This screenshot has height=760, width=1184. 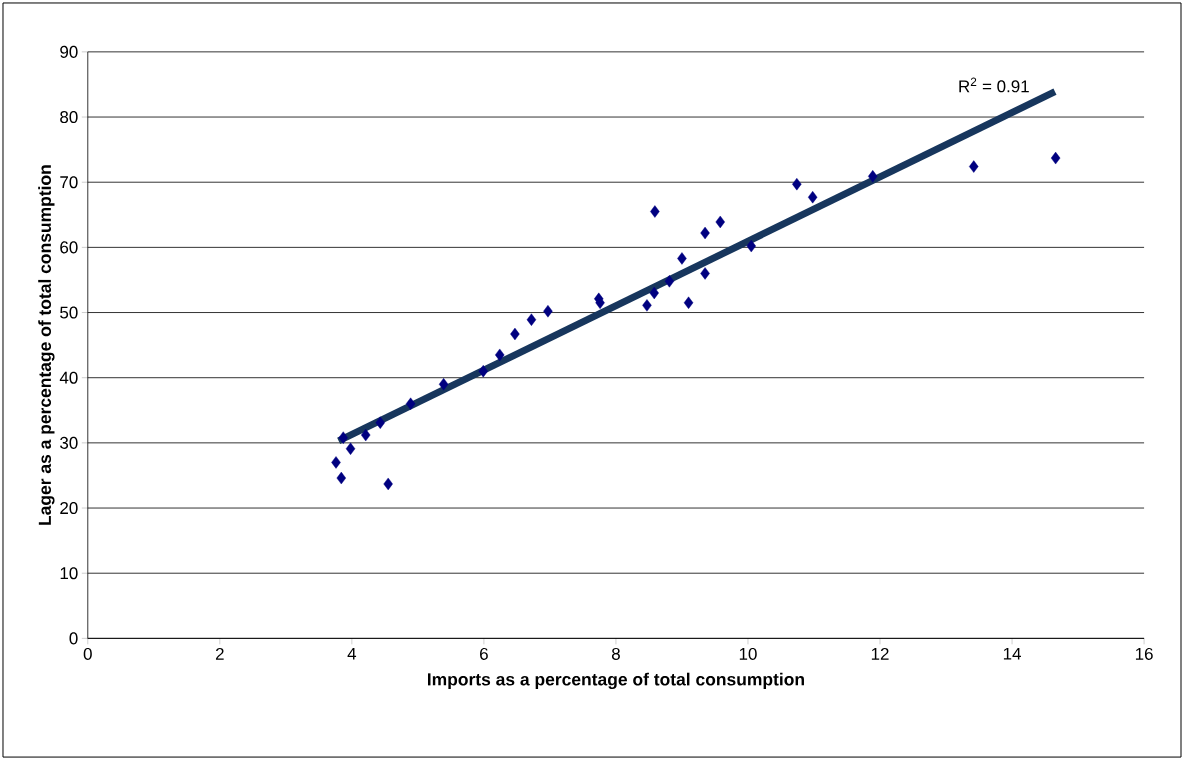 What do you see at coordinates (68, 377) in the screenshot?
I see `y-tick-label: 40` at bounding box center [68, 377].